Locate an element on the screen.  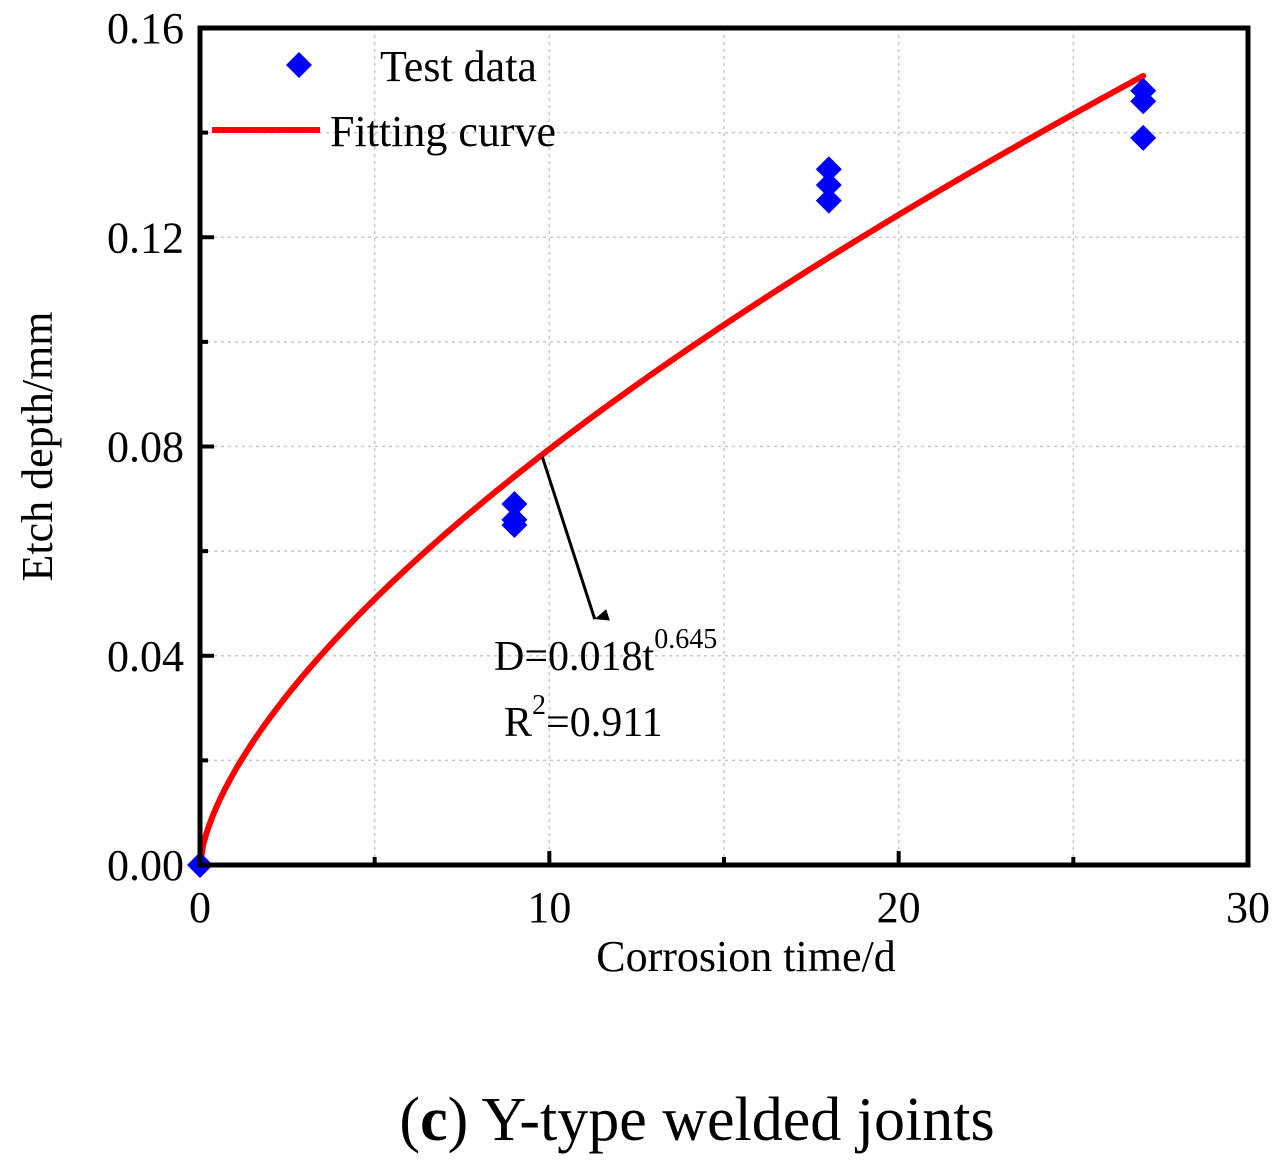
x-axis-label: Corrosion time/d is located at coordinates (745, 956).